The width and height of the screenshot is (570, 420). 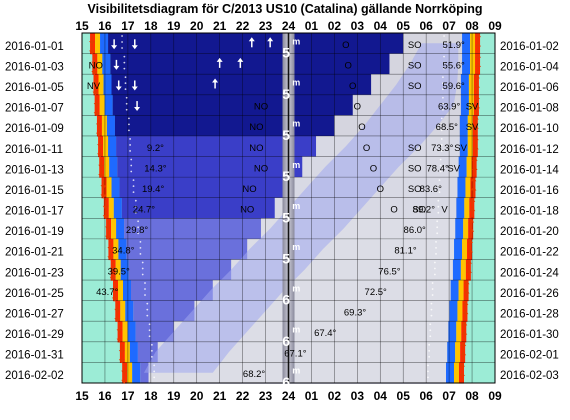 What do you see at coordinates (243, 26) in the screenshot?
I see `x-tick-label-top: 22` at bounding box center [243, 26].